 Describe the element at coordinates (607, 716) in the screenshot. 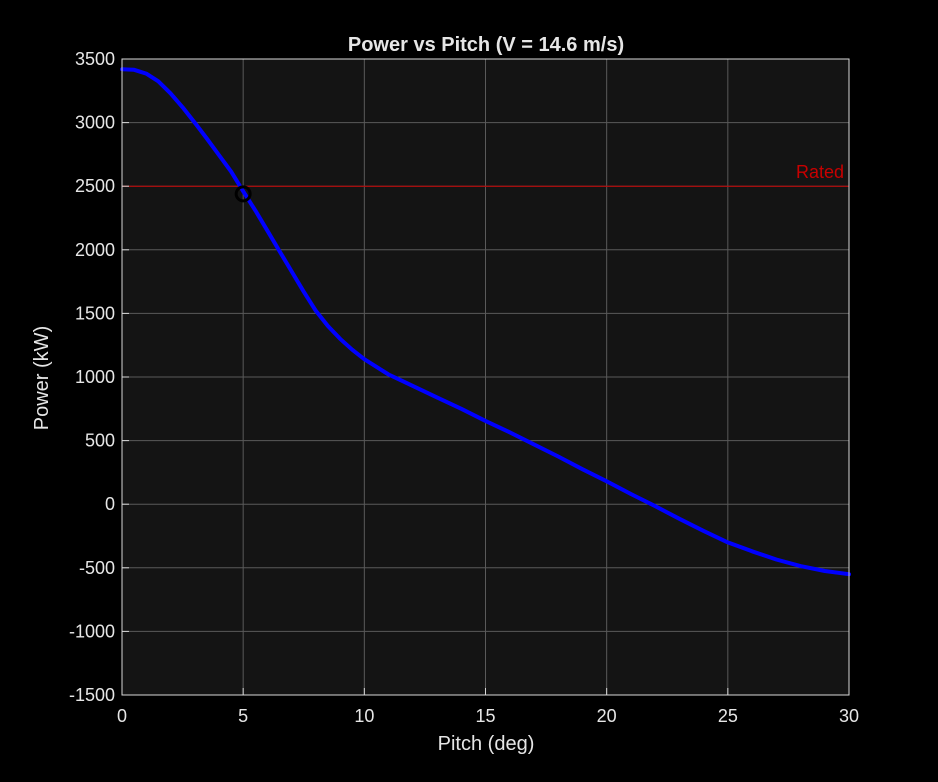

I see `x-tick-label: 20` at that location.